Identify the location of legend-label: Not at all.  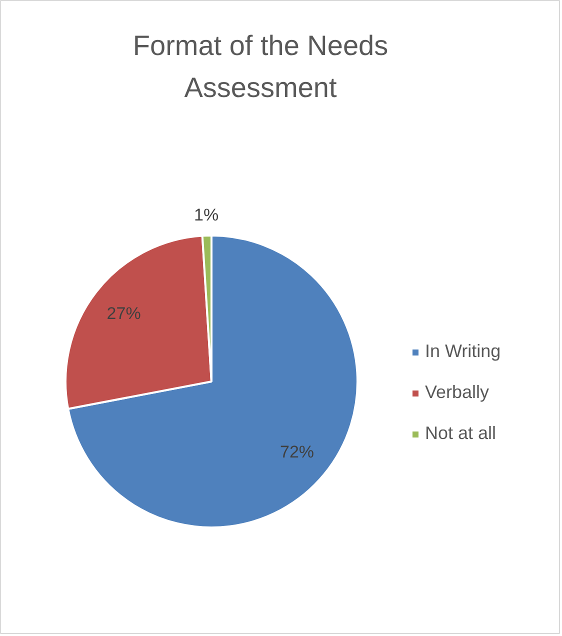
(460, 433).